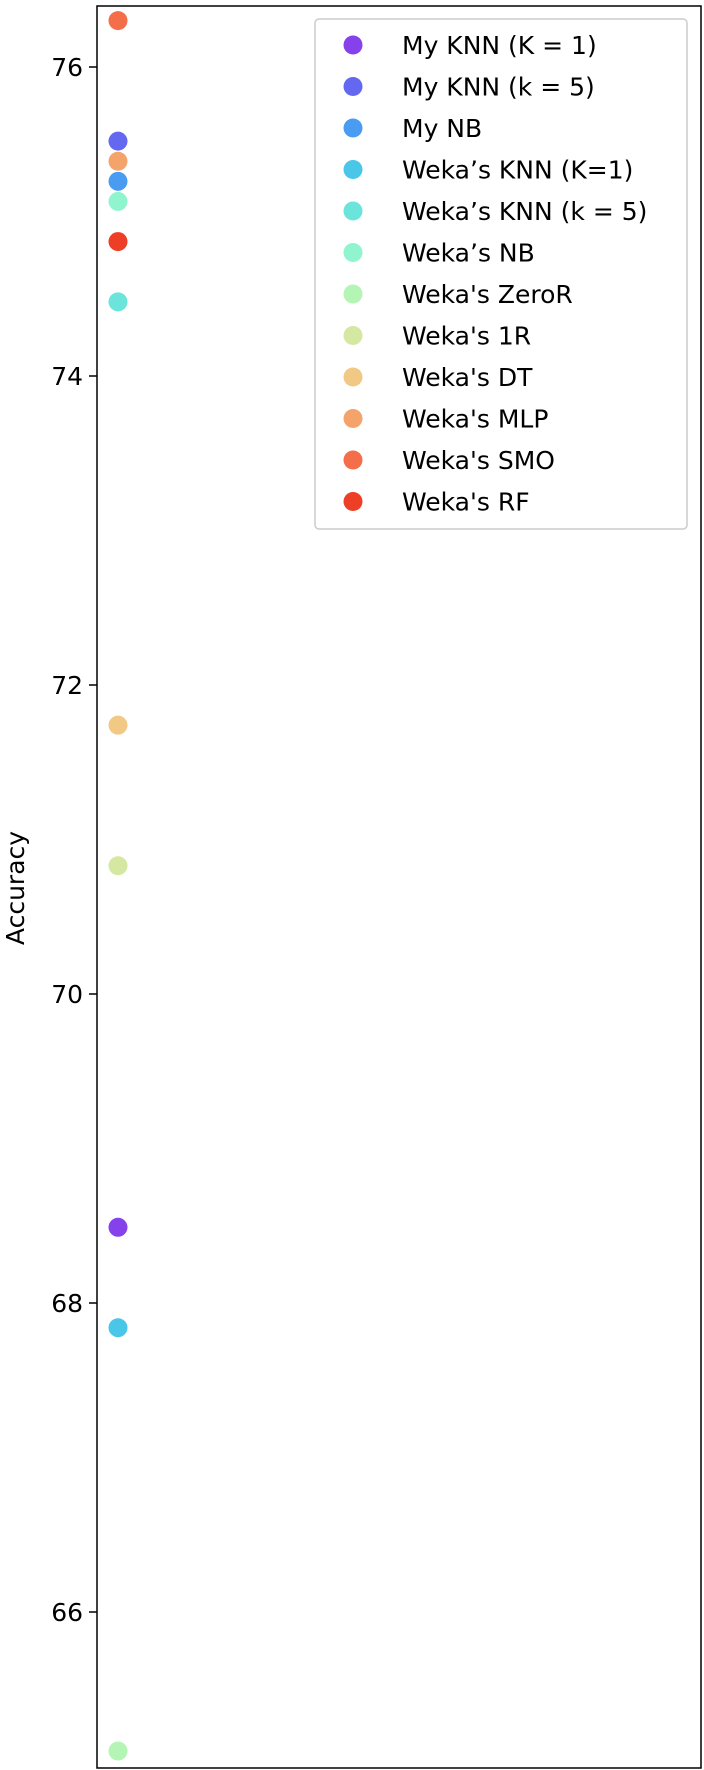 Image resolution: width=704 pixels, height=1770 pixels. What do you see at coordinates (466, 502) in the screenshot?
I see `legend-label: Weka's RF` at bounding box center [466, 502].